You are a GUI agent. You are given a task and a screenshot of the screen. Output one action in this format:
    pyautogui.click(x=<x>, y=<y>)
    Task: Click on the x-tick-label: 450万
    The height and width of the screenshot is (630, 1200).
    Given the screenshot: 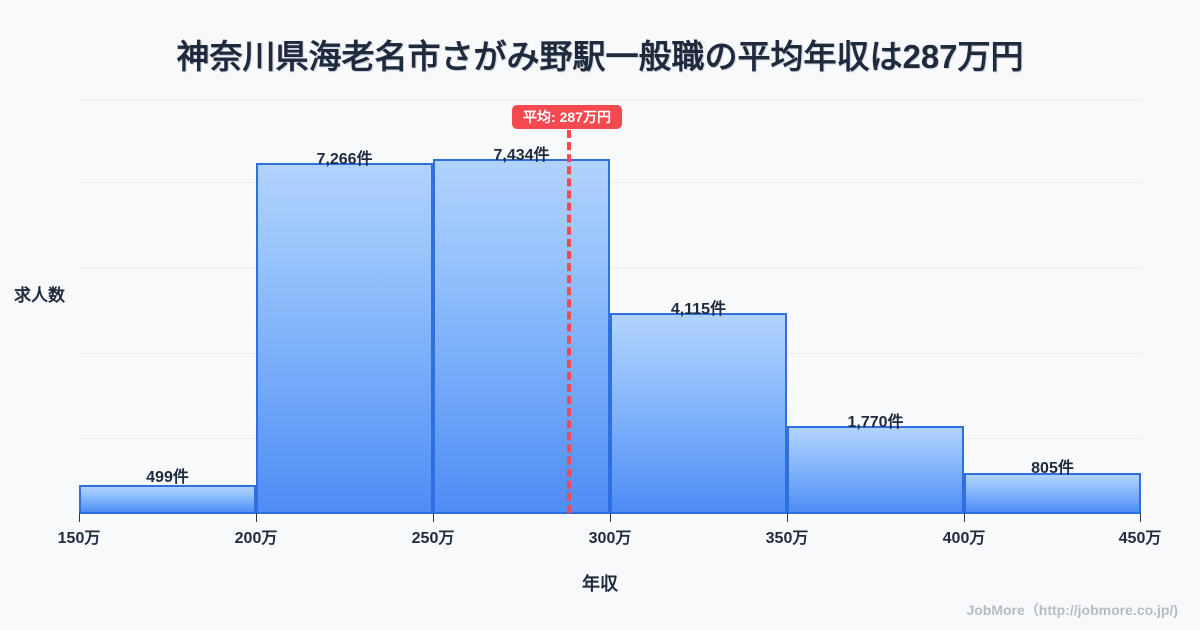 What is the action you would take?
    pyautogui.click(x=1140, y=538)
    